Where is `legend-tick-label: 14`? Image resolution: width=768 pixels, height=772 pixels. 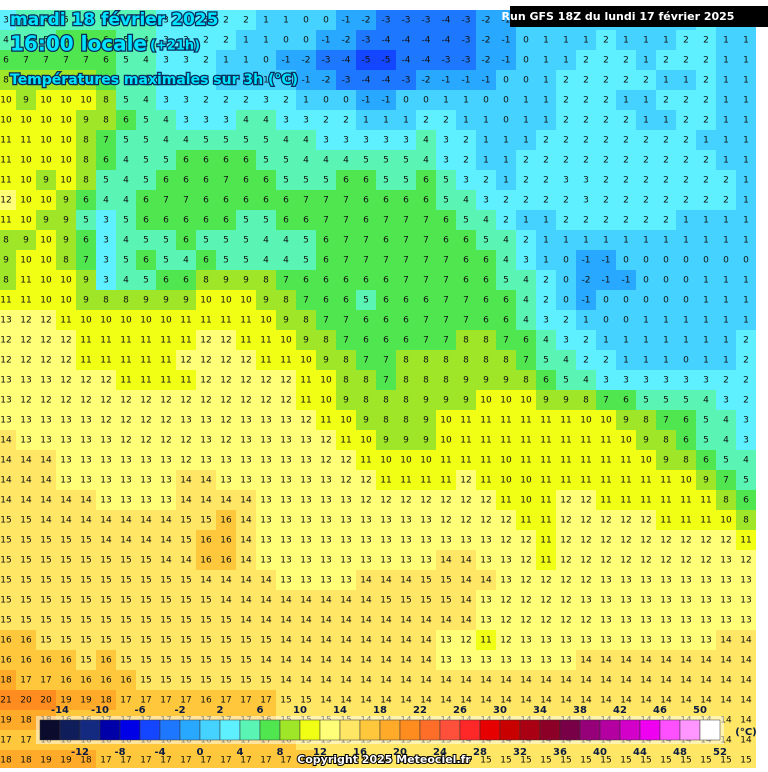
legend-tick-label: 14 is located at coordinates (340, 710).